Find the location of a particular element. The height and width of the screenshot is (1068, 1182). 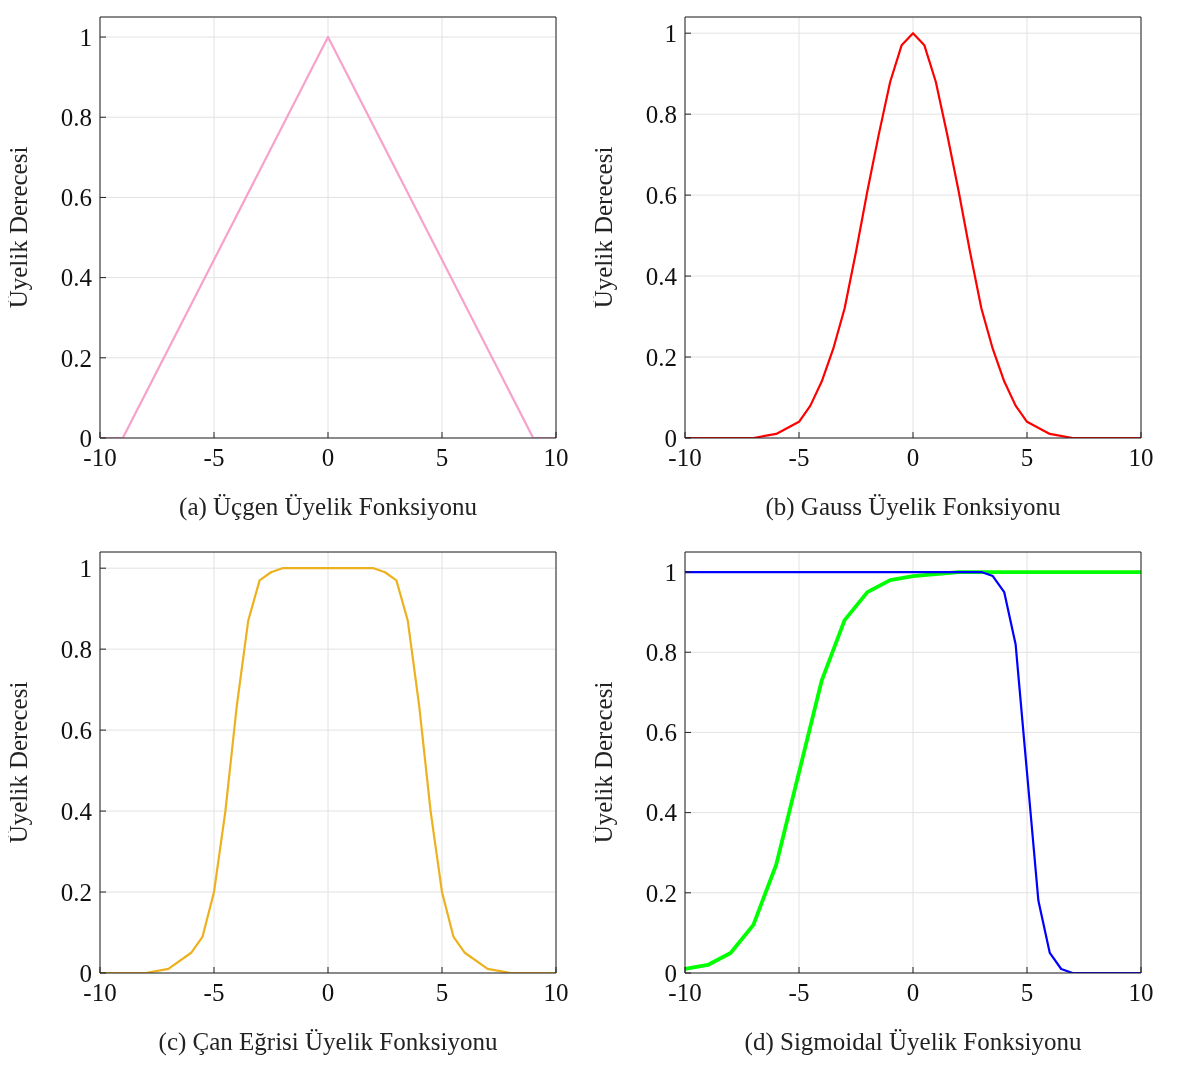

x-axis-title: (c) Çan Eğrisi Üyelik Fonksiyonu is located at coordinates (328, 1042).